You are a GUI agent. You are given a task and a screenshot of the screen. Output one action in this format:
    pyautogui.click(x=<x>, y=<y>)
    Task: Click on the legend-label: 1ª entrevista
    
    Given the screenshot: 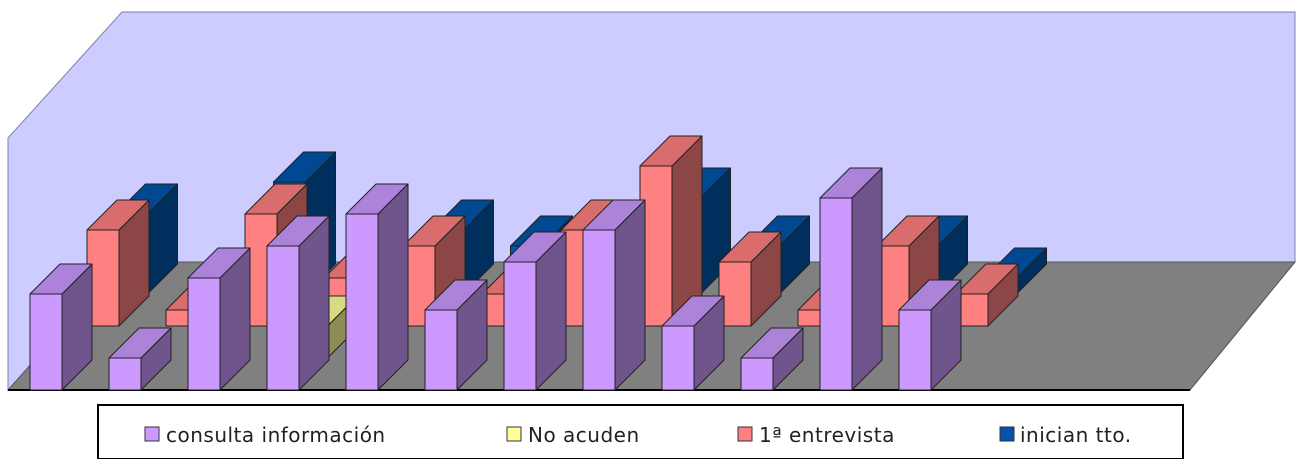 What is the action you would take?
    pyautogui.click(x=827, y=435)
    